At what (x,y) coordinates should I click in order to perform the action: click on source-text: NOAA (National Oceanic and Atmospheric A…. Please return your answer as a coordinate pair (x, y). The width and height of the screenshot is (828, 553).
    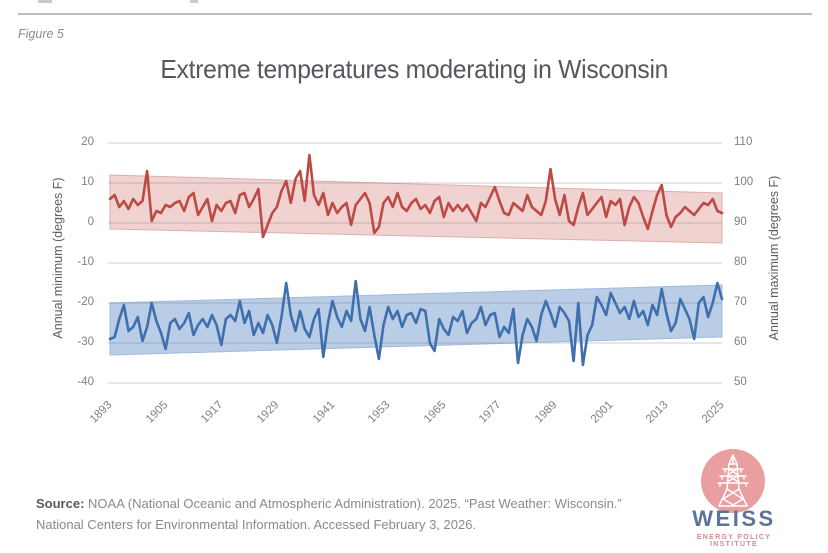
    Looking at the image, I should click on (329, 514).